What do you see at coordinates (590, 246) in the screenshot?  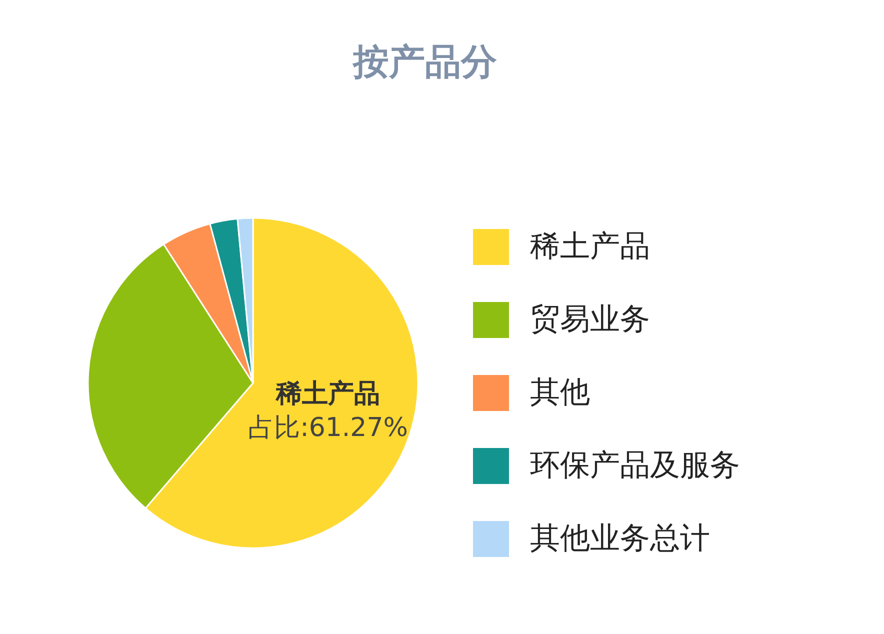 I see `legend-label: 稀土产品` at bounding box center [590, 246].